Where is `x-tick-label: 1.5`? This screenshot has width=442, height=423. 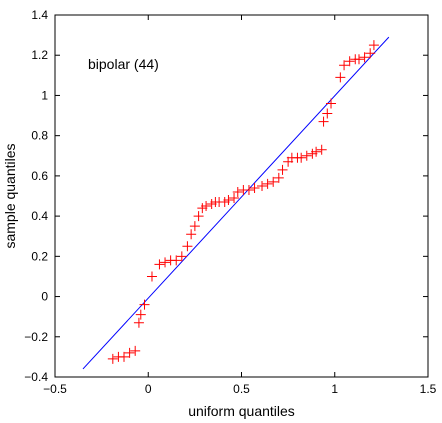 x-tick-label: 1.5 is located at coordinates (428, 389).